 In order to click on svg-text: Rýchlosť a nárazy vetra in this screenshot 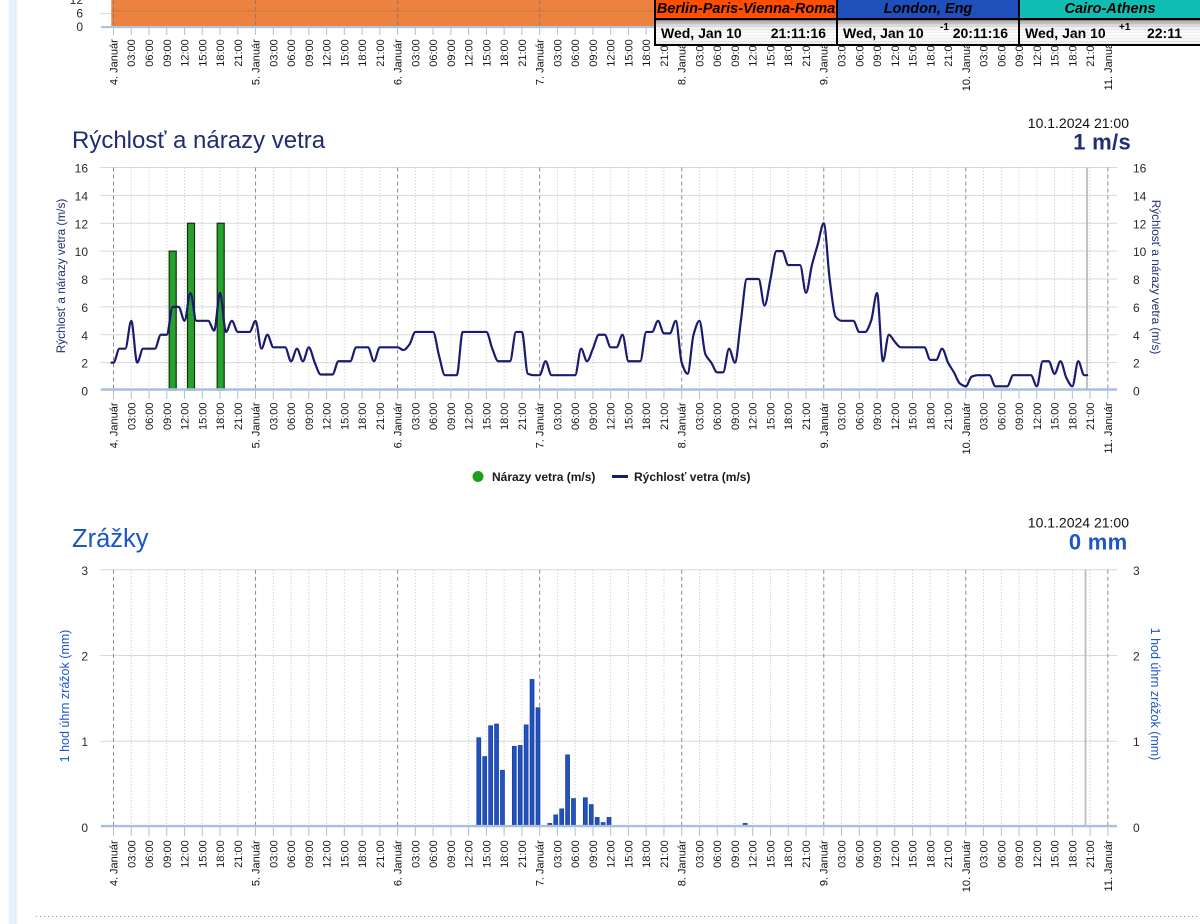, I will do `click(199, 140)`.